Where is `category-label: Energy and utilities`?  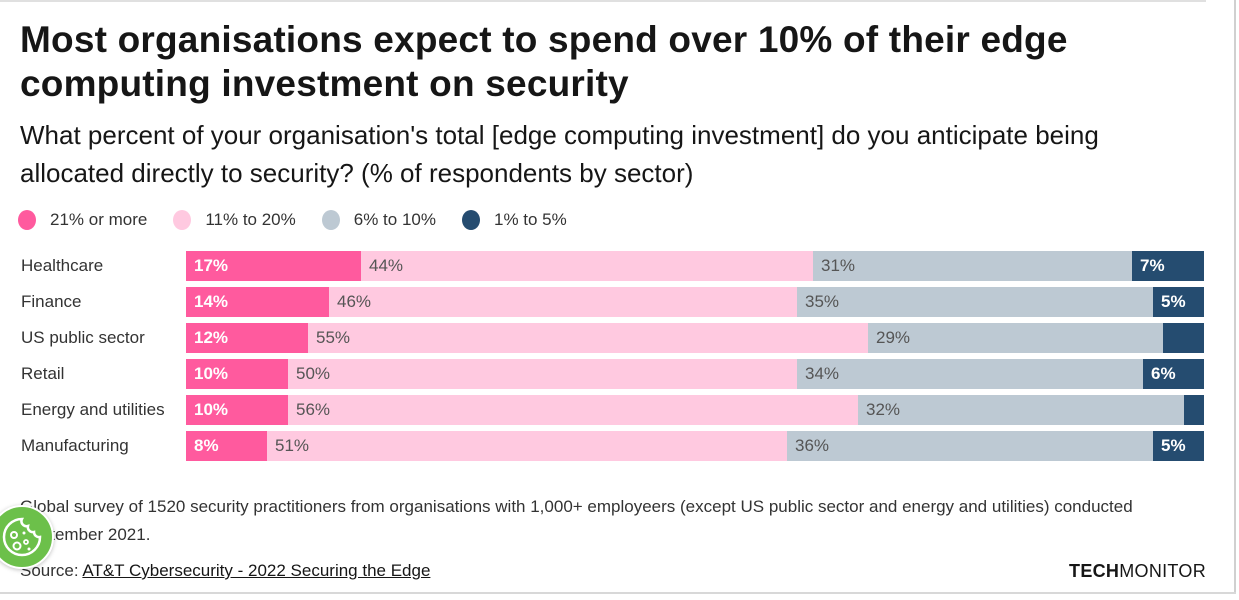
category-label: Energy and utilities is located at coordinates (93, 409).